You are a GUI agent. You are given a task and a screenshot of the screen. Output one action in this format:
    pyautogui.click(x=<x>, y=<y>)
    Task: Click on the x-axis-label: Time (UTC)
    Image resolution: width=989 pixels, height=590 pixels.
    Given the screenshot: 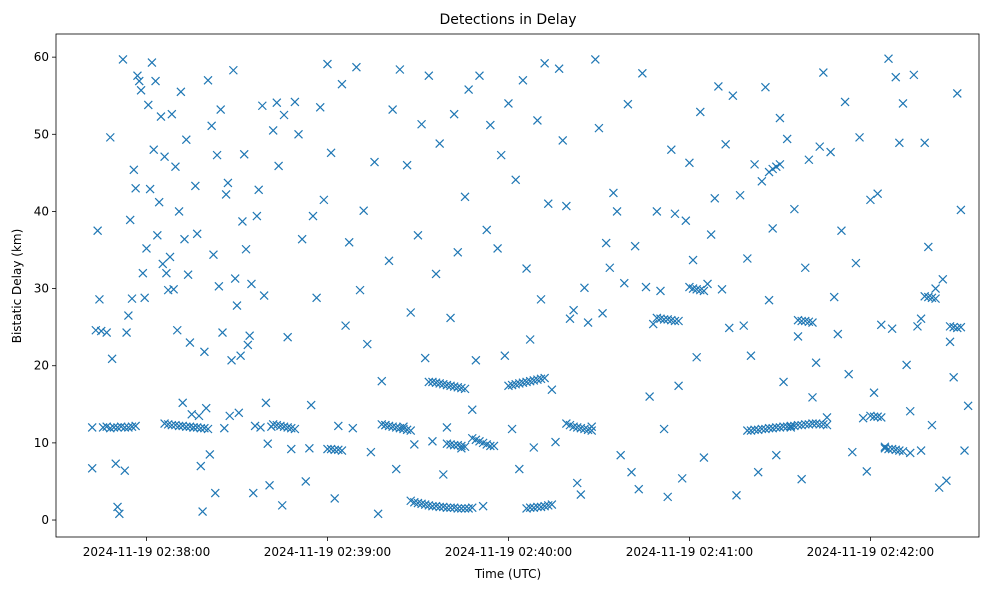 What is the action you would take?
    pyautogui.click(x=507, y=574)
    